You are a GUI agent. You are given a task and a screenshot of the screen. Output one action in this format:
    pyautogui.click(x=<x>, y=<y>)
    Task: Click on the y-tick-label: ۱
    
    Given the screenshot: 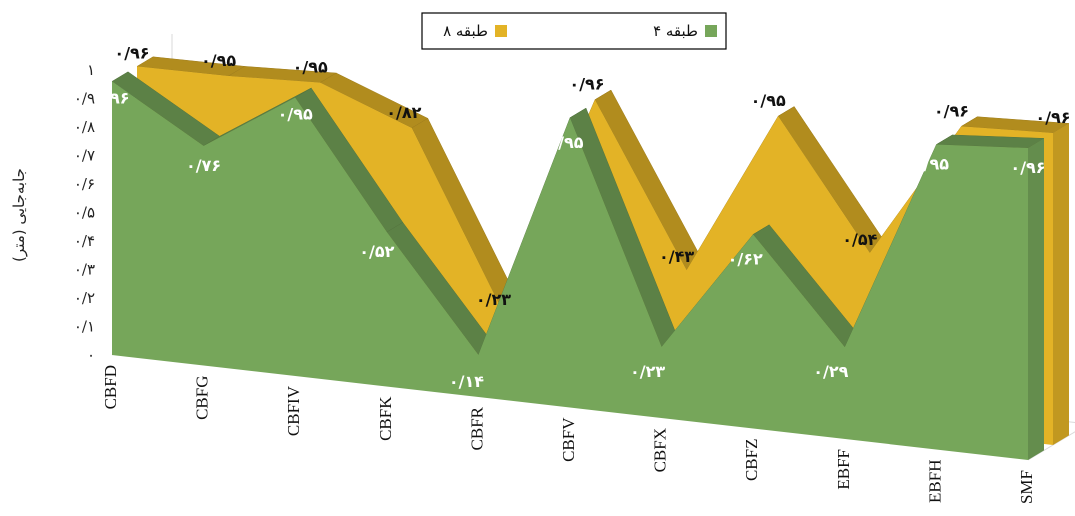 What is the action you would take?
    pyautogui.click(x=91, y=70)
    